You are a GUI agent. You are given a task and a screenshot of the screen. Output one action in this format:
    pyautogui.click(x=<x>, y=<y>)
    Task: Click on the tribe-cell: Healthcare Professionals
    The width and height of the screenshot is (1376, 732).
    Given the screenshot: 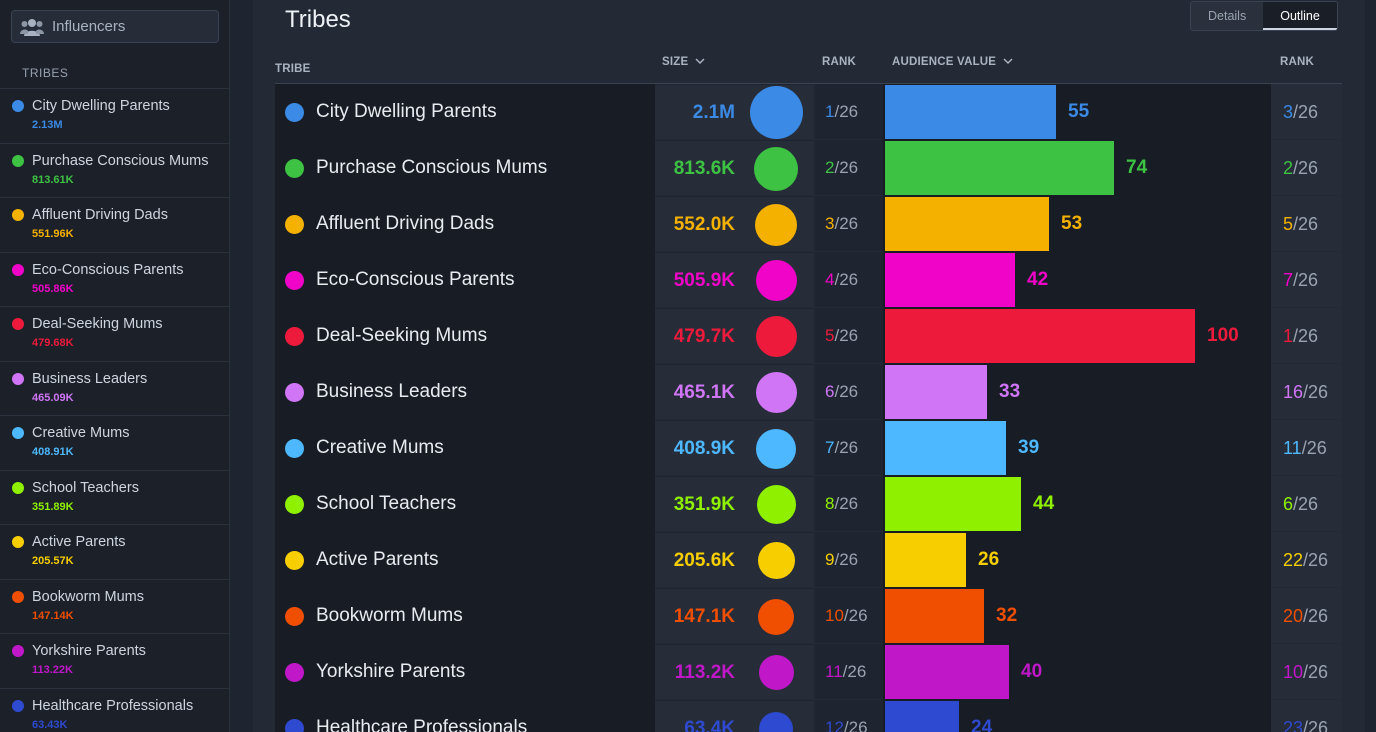 What is the action you would take?
    pyautogui.click(x=465, y=716)
    